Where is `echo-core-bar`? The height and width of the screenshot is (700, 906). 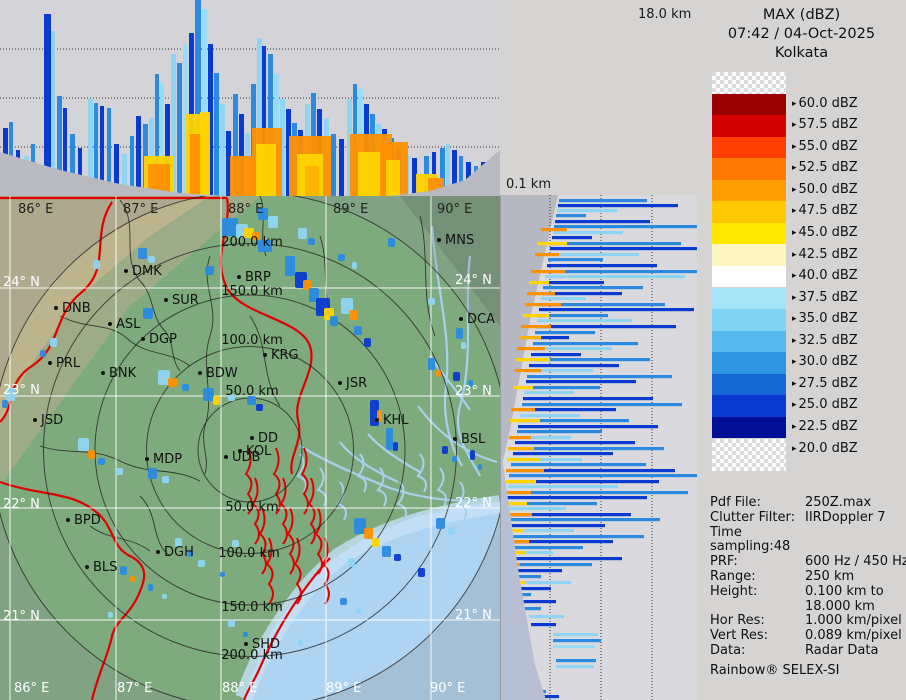 echo-core-bar is located at coordinates (393, 178).